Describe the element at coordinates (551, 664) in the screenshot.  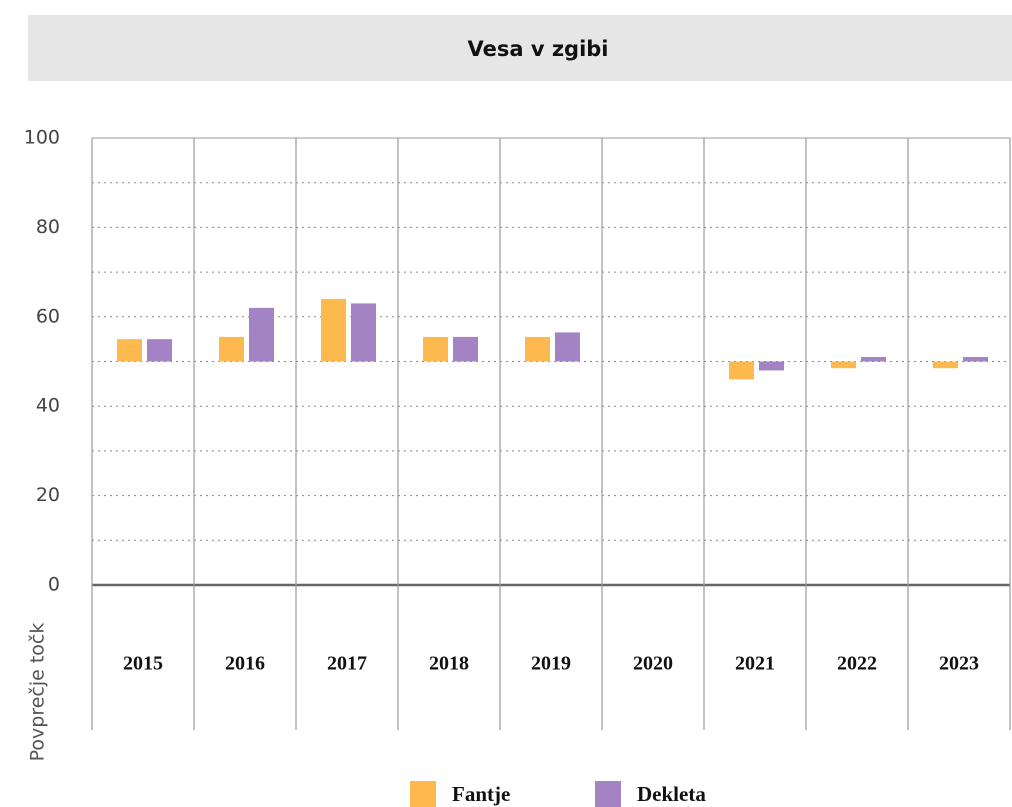
I see `x-tick-label: 2019` at that location.